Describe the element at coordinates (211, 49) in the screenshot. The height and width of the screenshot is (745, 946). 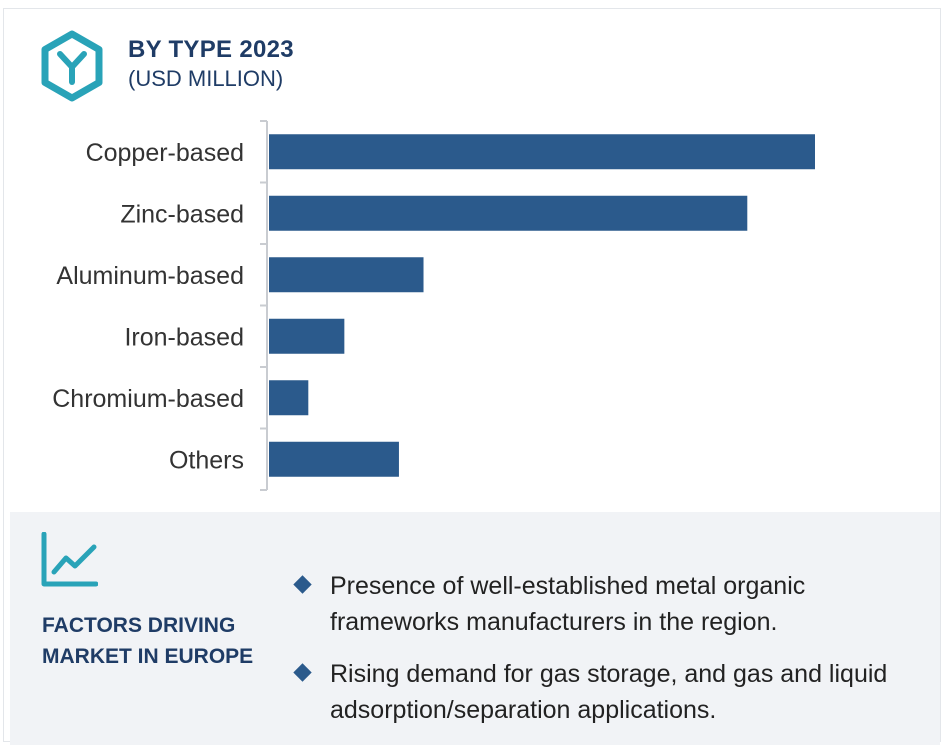
I see `chart-title: BY TYPE 2023` at that location.